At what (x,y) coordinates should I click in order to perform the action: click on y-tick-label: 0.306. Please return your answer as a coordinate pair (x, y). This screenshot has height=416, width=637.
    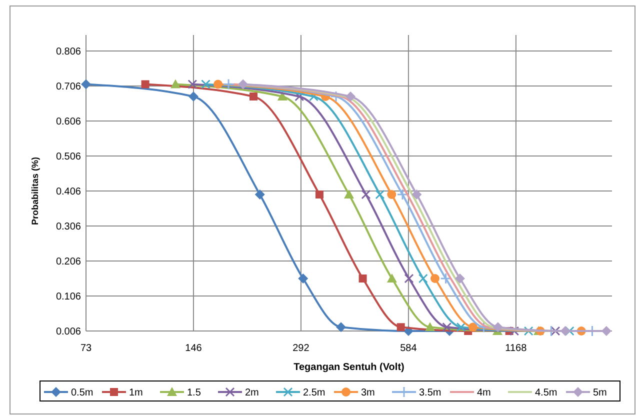
    Looking at the image, I should click on (69, 227).